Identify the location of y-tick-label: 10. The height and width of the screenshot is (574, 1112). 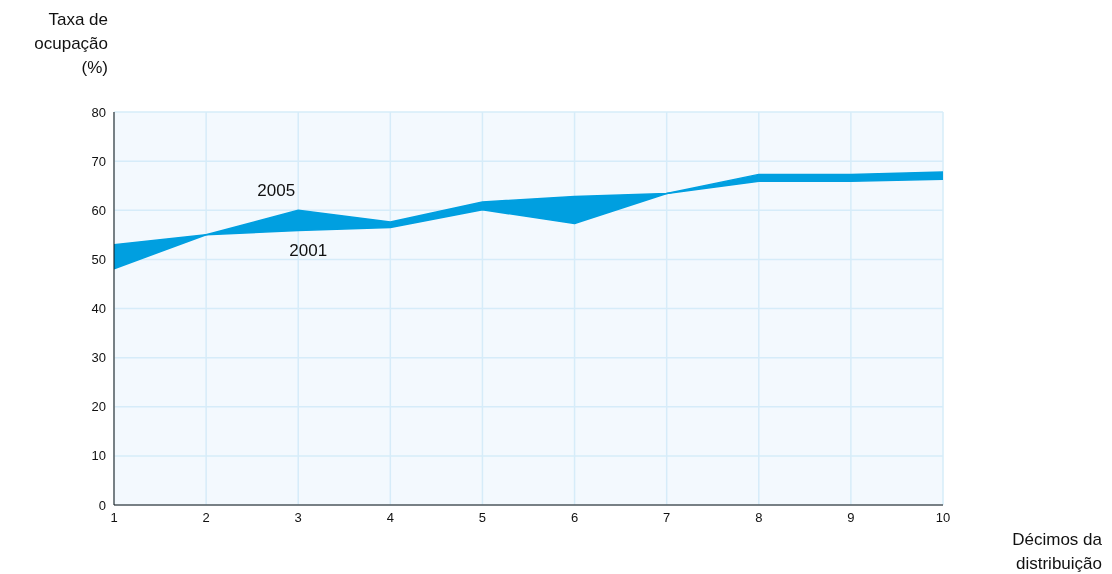
(98, 456).